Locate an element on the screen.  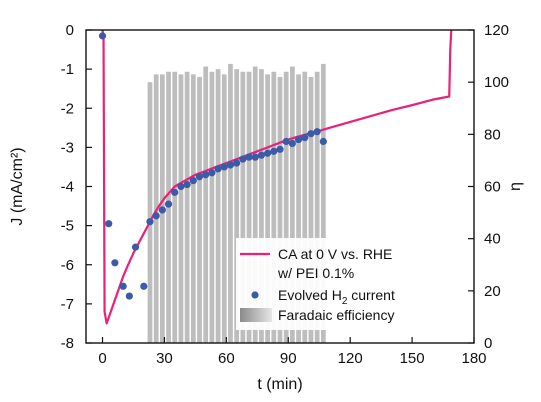
legend-h2-suffix: current is located at coordinates (371, 295).